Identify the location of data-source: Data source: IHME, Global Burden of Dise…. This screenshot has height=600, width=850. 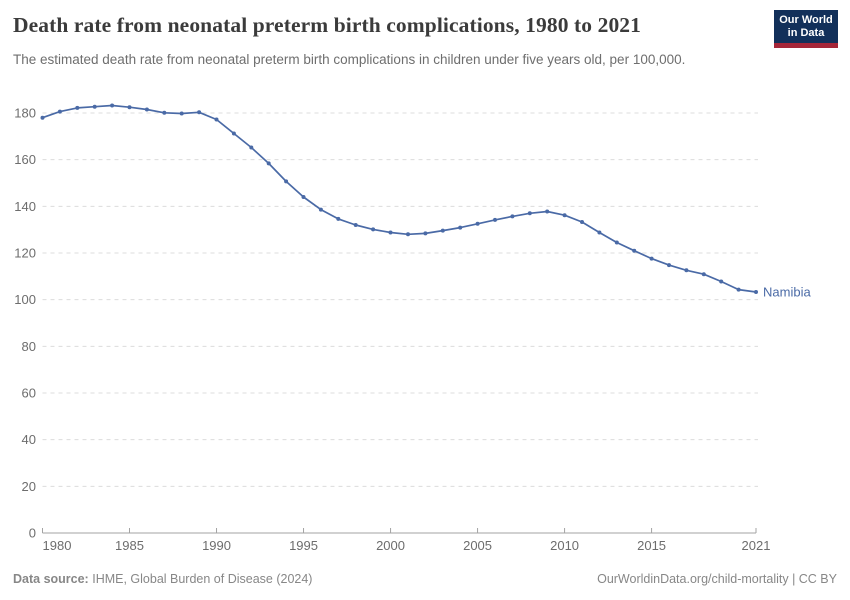
(162, 579).